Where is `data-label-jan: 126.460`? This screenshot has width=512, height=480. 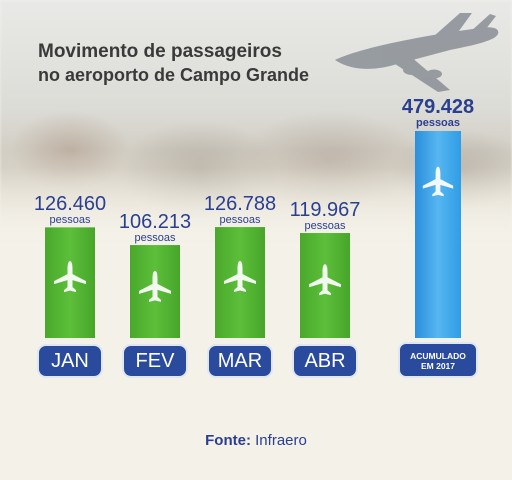
data-label-jan: 126.460 is located at coordinates (70, 204).